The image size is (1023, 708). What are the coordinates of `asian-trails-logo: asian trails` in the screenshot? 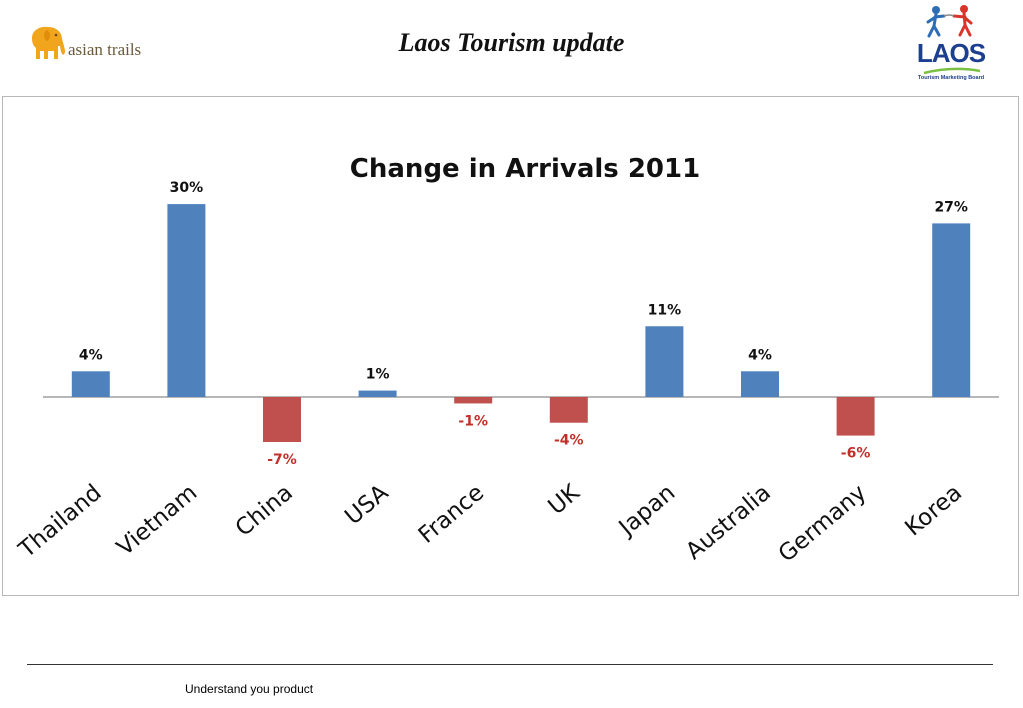 It's located at (88, 43).